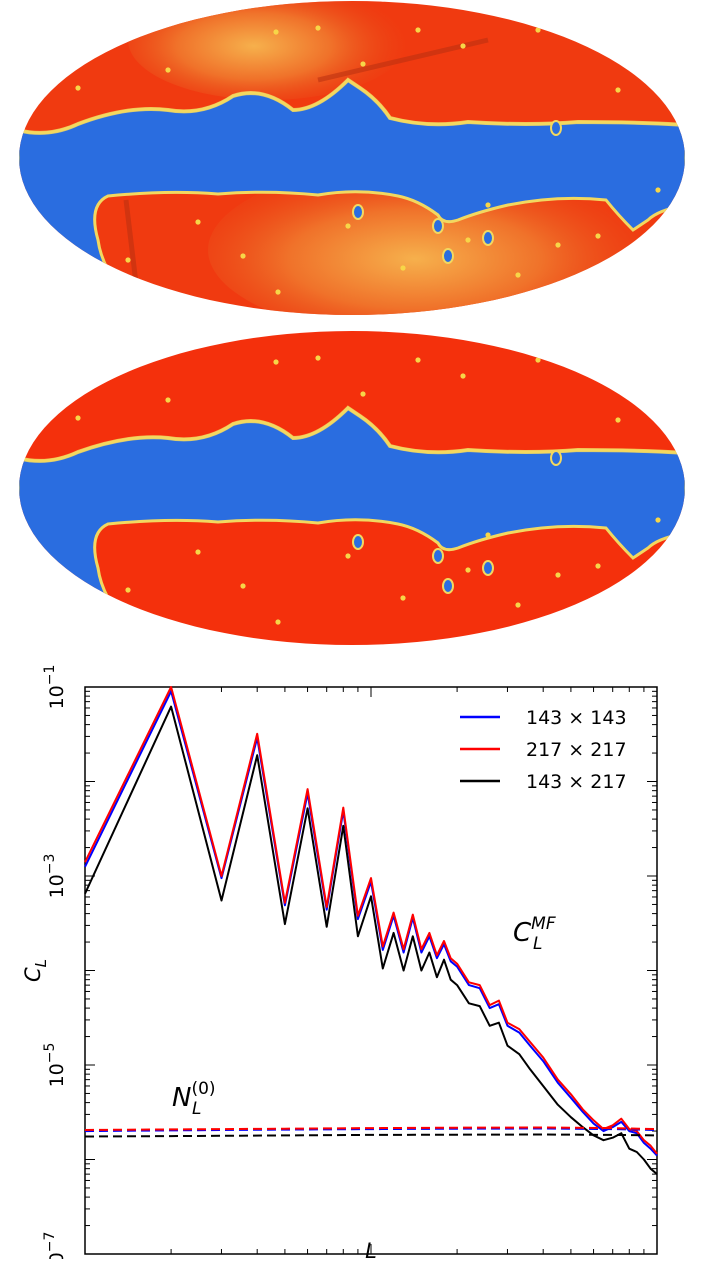  Describe the element at coordinates (371, 1249) in the screenshot. I see `x-axis-label: L` at that location.